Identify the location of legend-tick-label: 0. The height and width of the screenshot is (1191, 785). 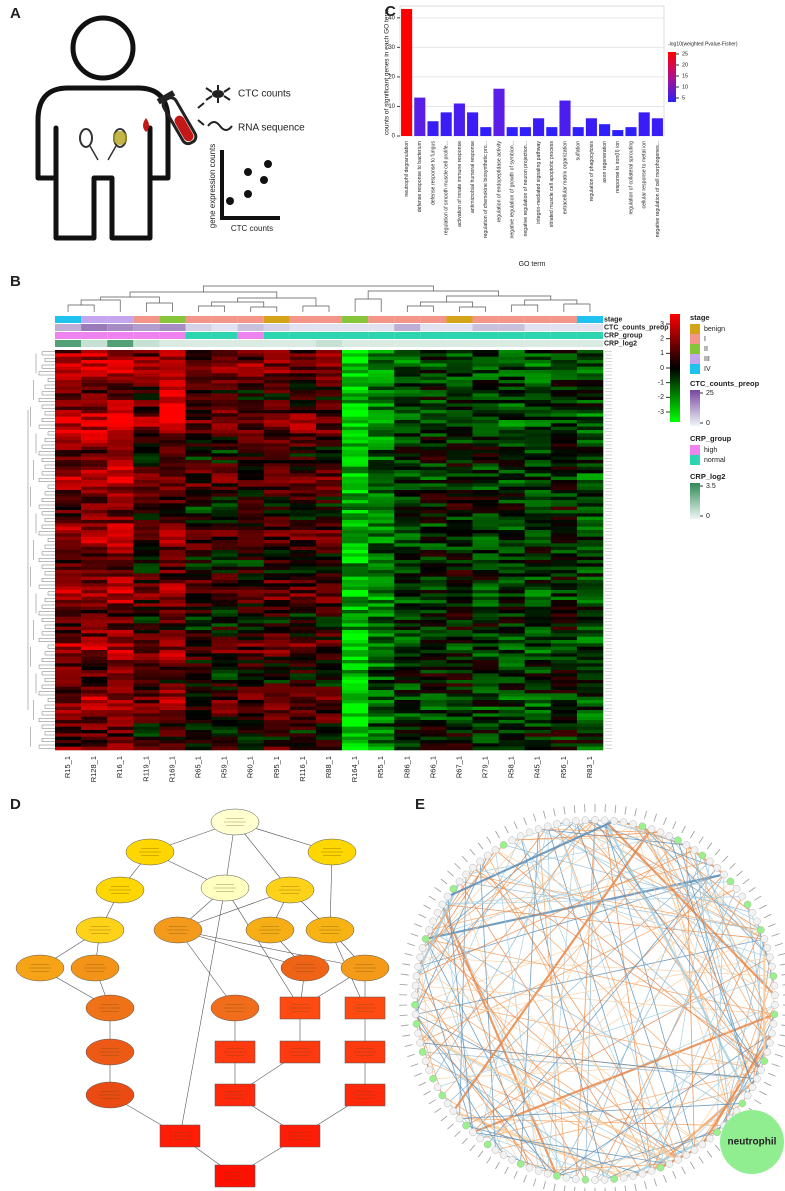
(708, 423).